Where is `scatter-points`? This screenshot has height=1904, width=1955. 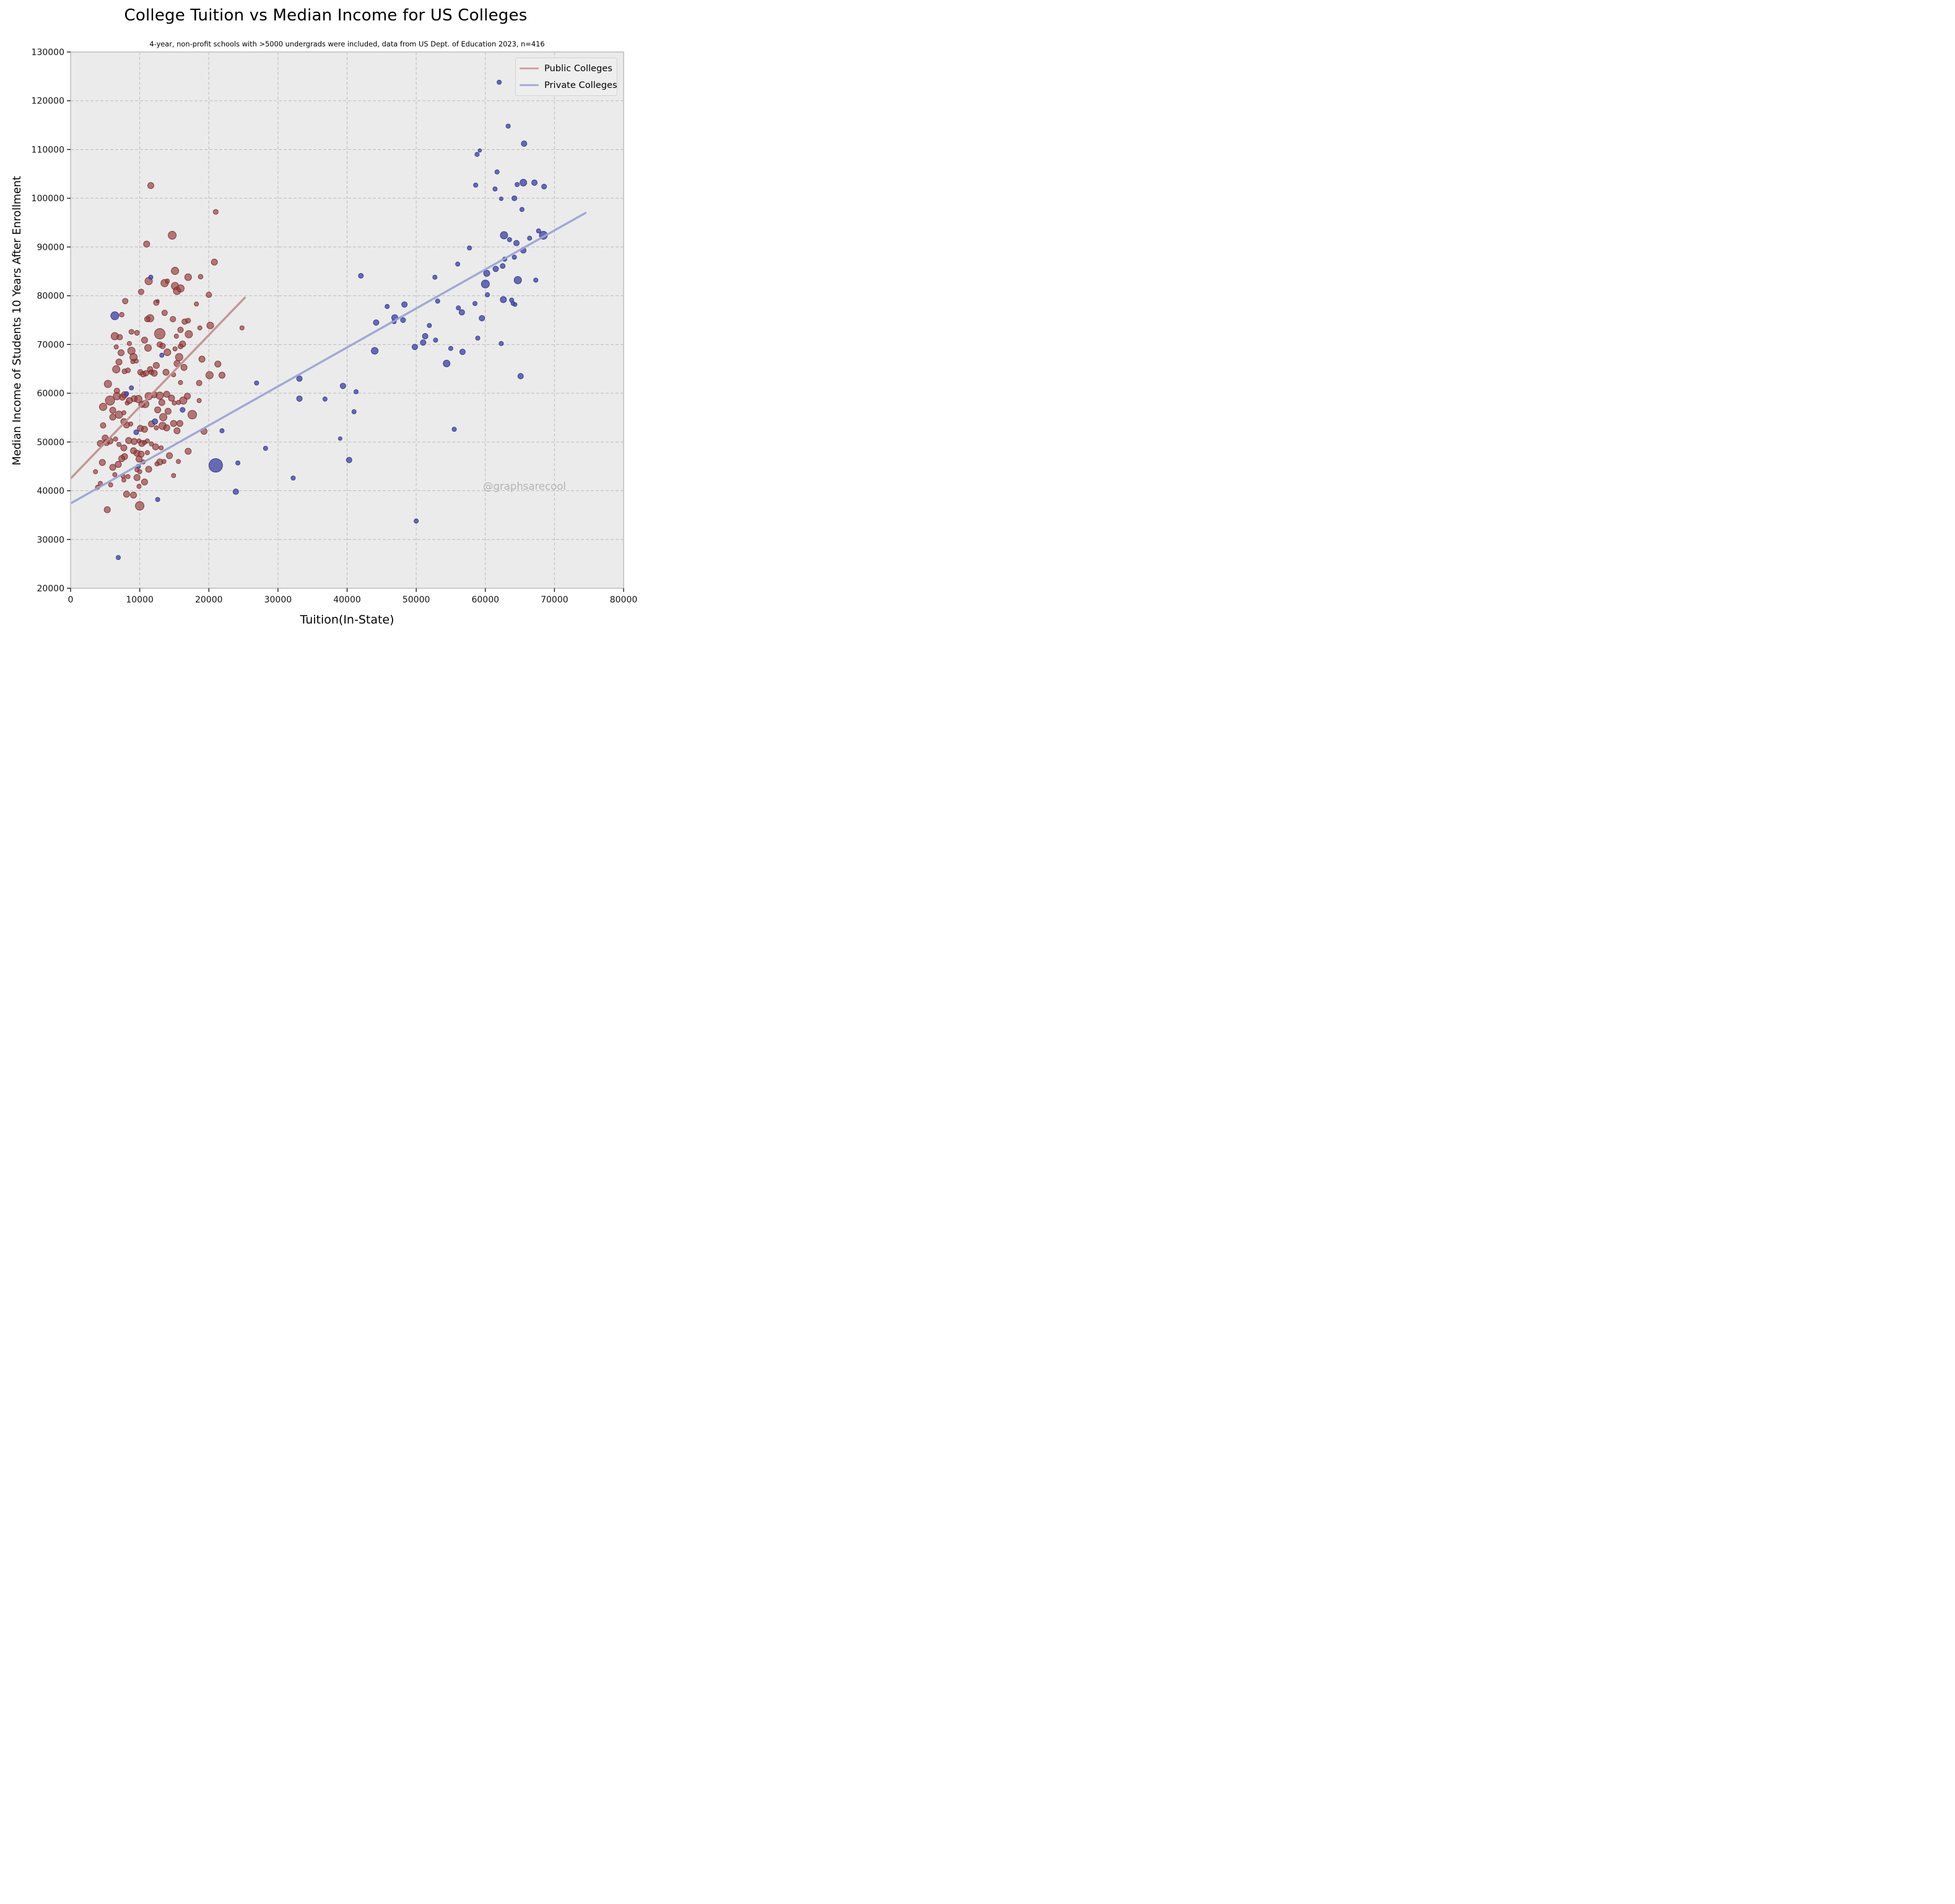 scatter-points is located at coordinates (329, 319).